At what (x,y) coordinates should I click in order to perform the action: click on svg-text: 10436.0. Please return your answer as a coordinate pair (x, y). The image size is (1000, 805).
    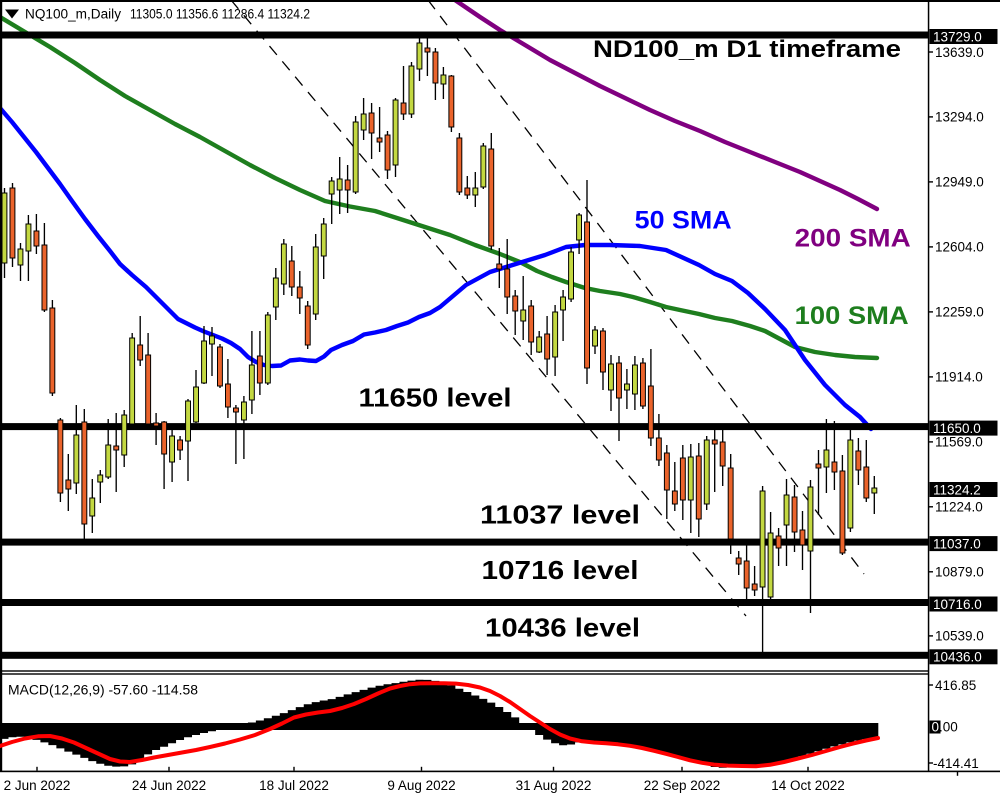
    Looking at the image, I should click on (957, 657).